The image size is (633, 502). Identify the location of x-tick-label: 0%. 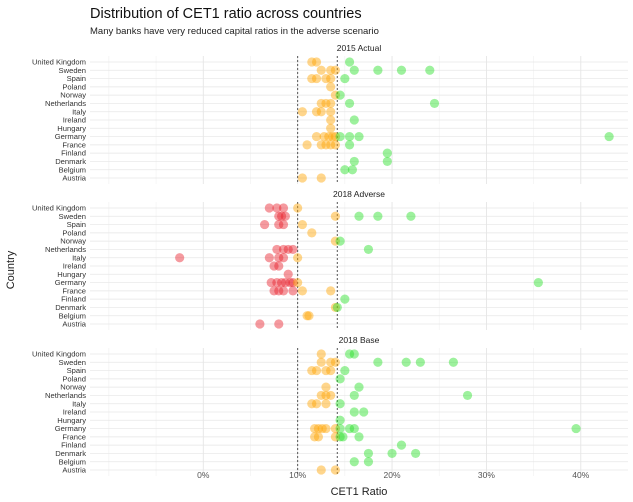
(203, 475).